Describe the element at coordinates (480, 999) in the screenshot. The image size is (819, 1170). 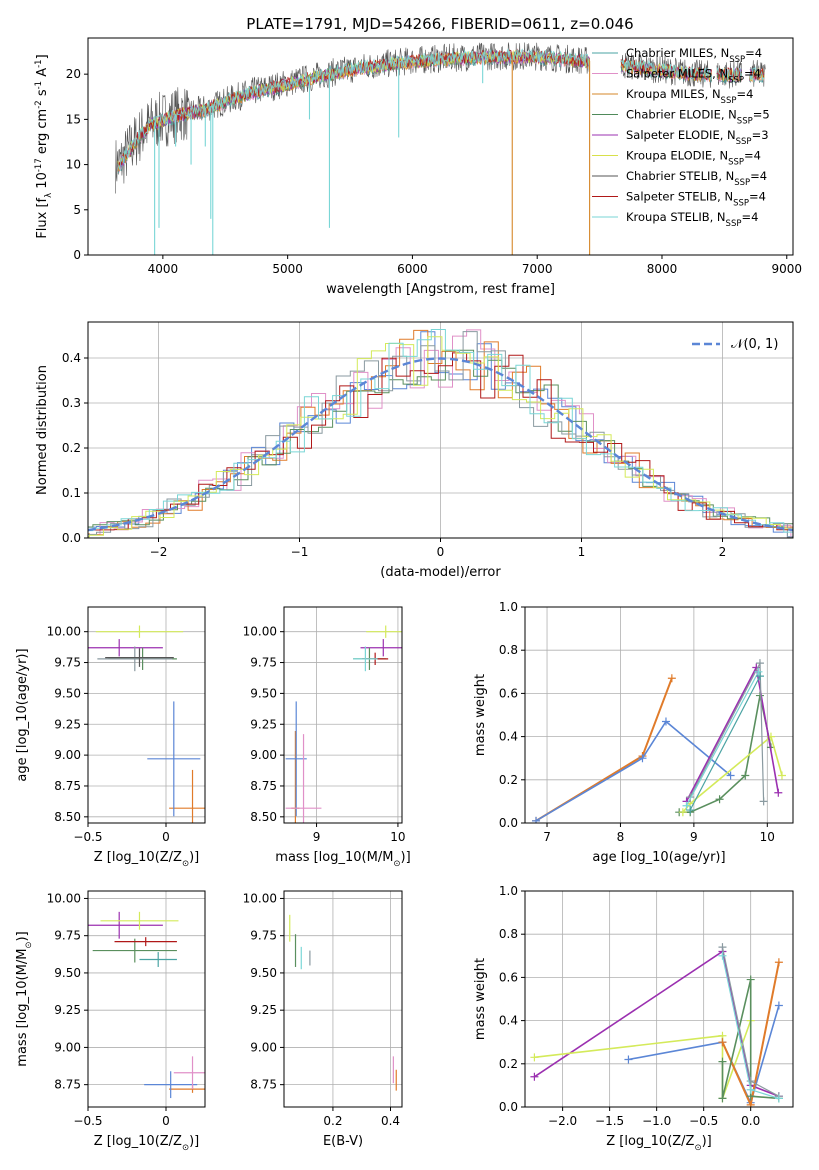
I see `weight-vs-Z-ylabel: mass weight` at that location.